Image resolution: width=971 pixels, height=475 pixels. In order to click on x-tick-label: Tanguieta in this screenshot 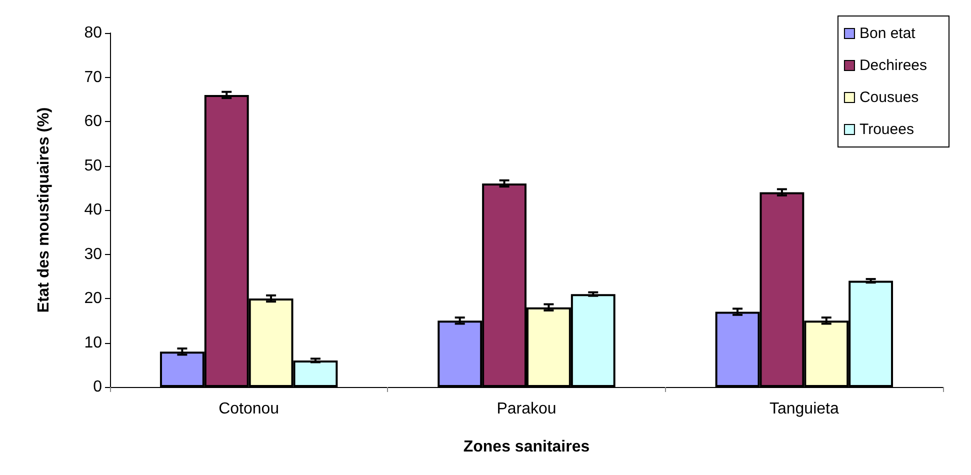, I will do `click(804, 409)`.